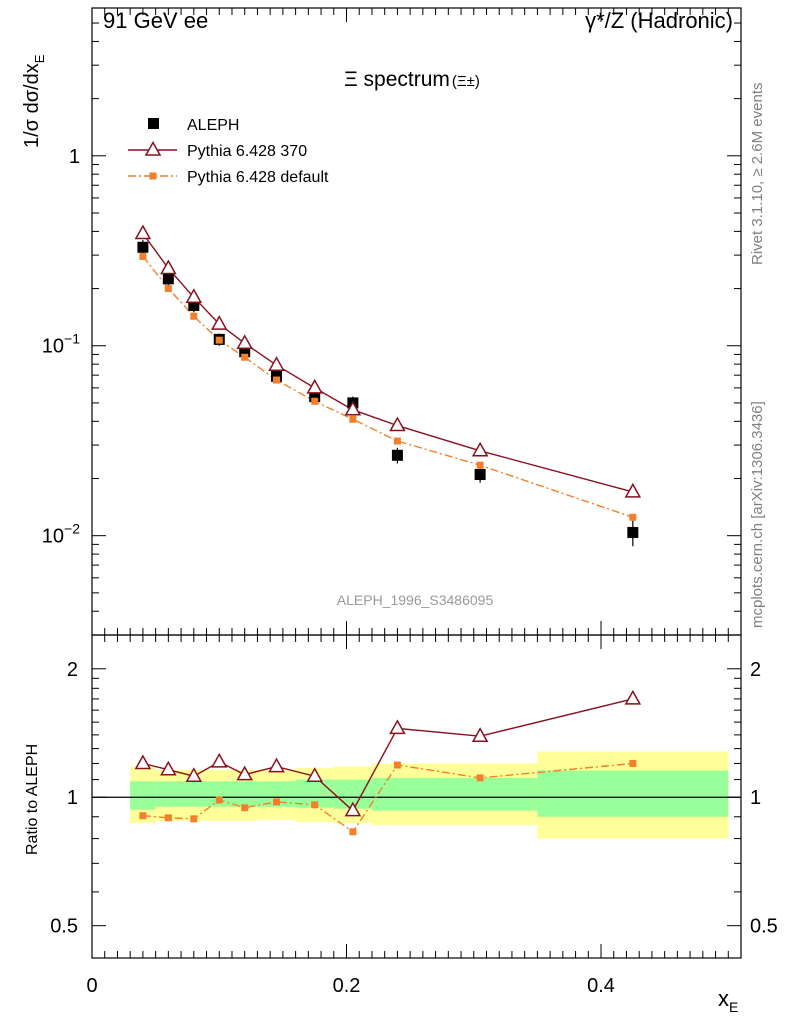  What do you see at coordinates (72, 798) in the screenshot?
I see `ratio-y-tick-label-left: 1` at bounding box center [72, 798].